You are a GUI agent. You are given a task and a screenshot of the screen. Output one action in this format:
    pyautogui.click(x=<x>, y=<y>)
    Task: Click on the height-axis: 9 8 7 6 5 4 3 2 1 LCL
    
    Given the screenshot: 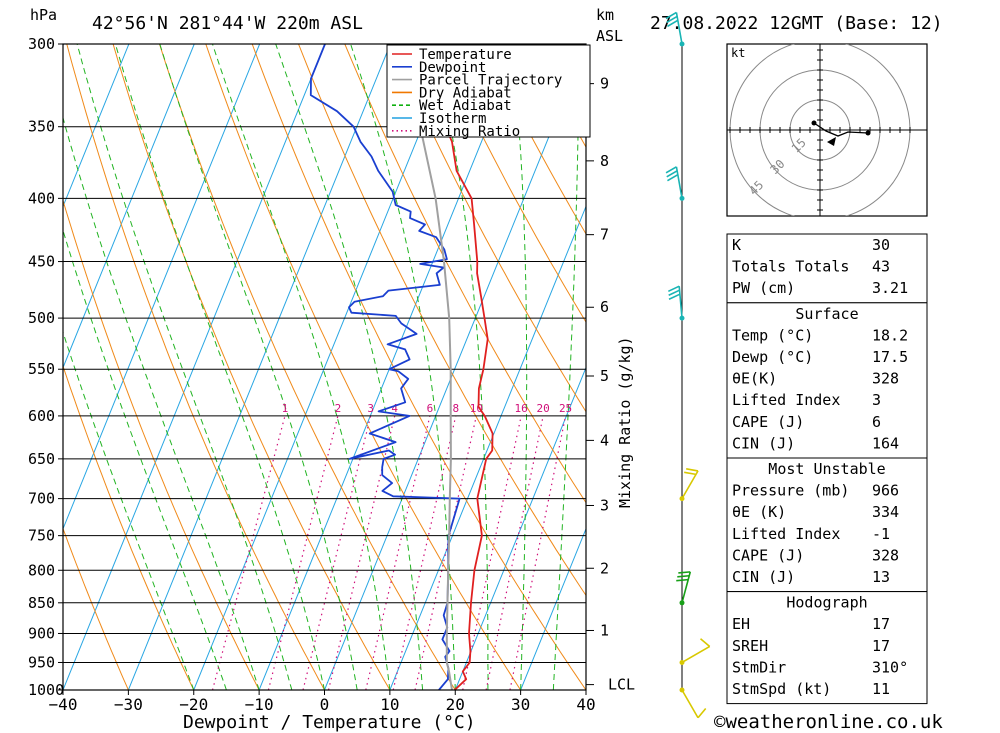 What is the action you would take?
    pyautogui.click(x=610, y=384)
    